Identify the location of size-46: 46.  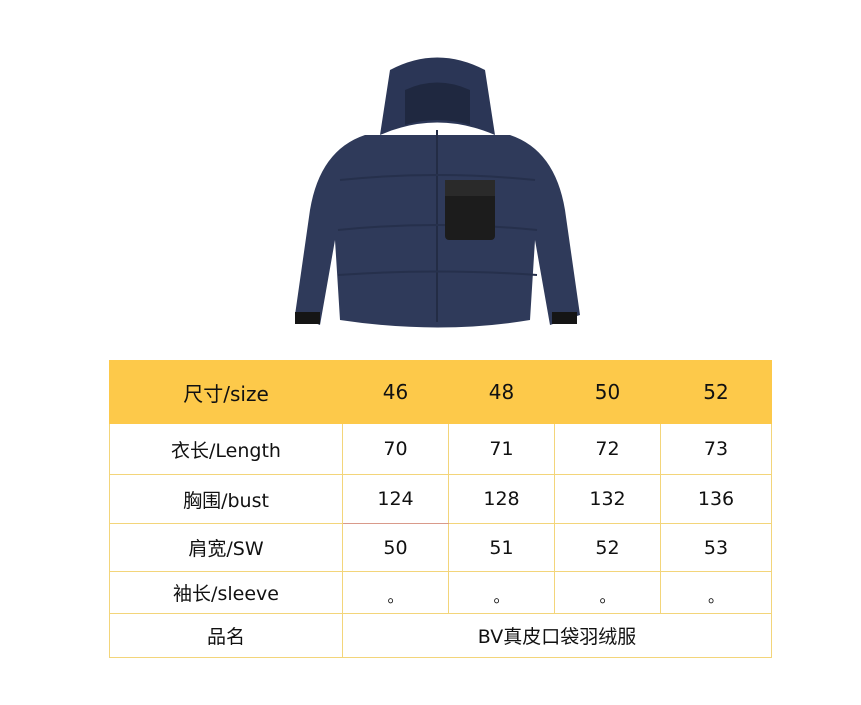
(395, 392).